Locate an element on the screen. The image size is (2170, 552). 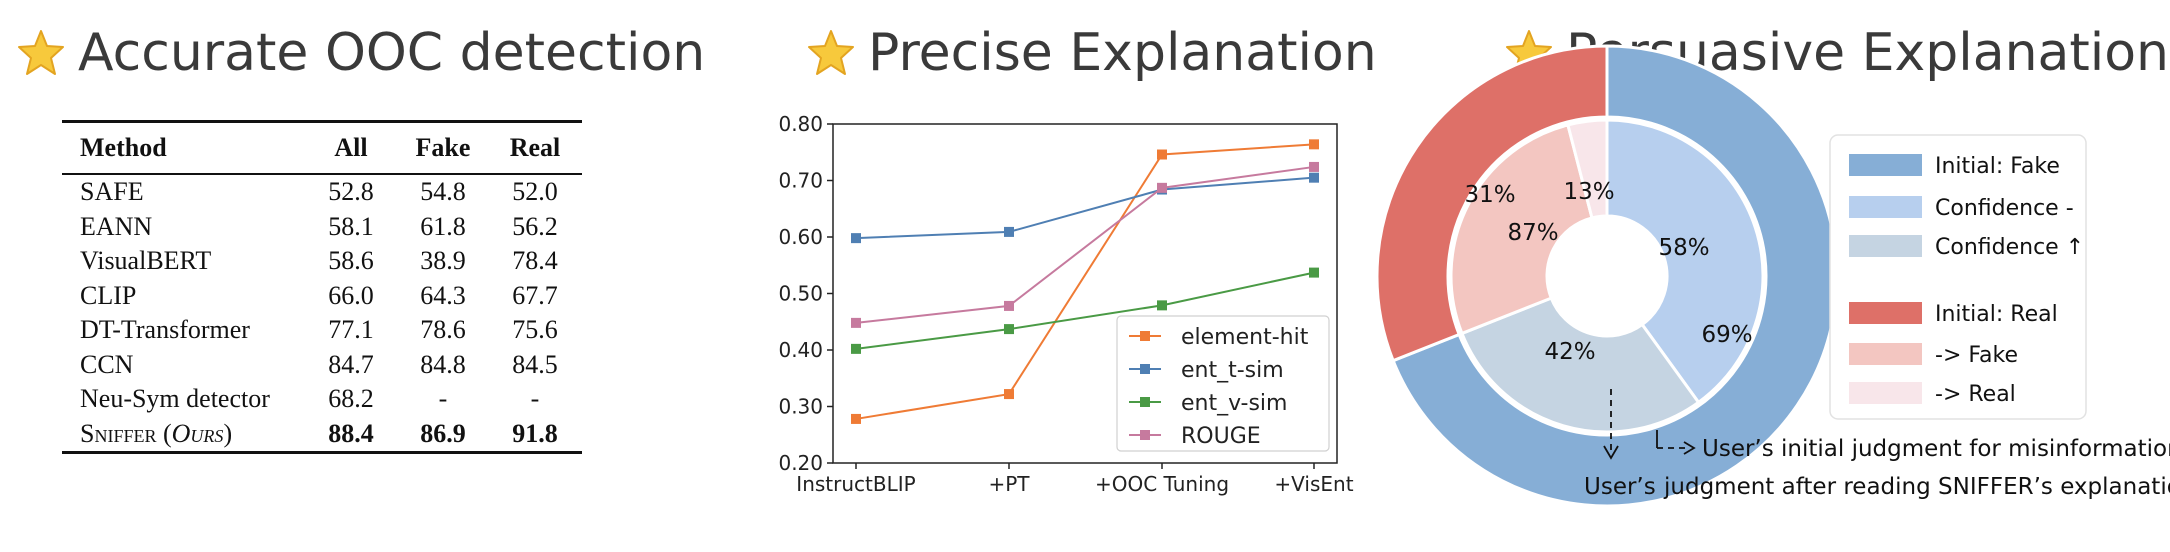
title-text: Persuasive Explanation is located at coordinates (1868, 53).